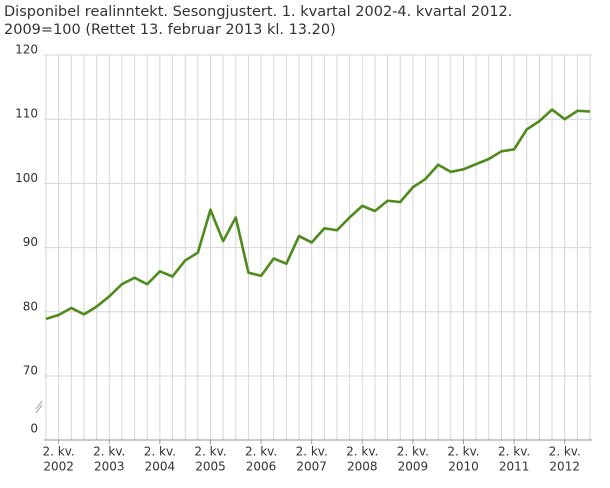 The image size is (610, 488). What do you see at coordinates (210, 467) in the screenshot?
I see `x-tick-label: 2005` at bounding box center [210, 467].